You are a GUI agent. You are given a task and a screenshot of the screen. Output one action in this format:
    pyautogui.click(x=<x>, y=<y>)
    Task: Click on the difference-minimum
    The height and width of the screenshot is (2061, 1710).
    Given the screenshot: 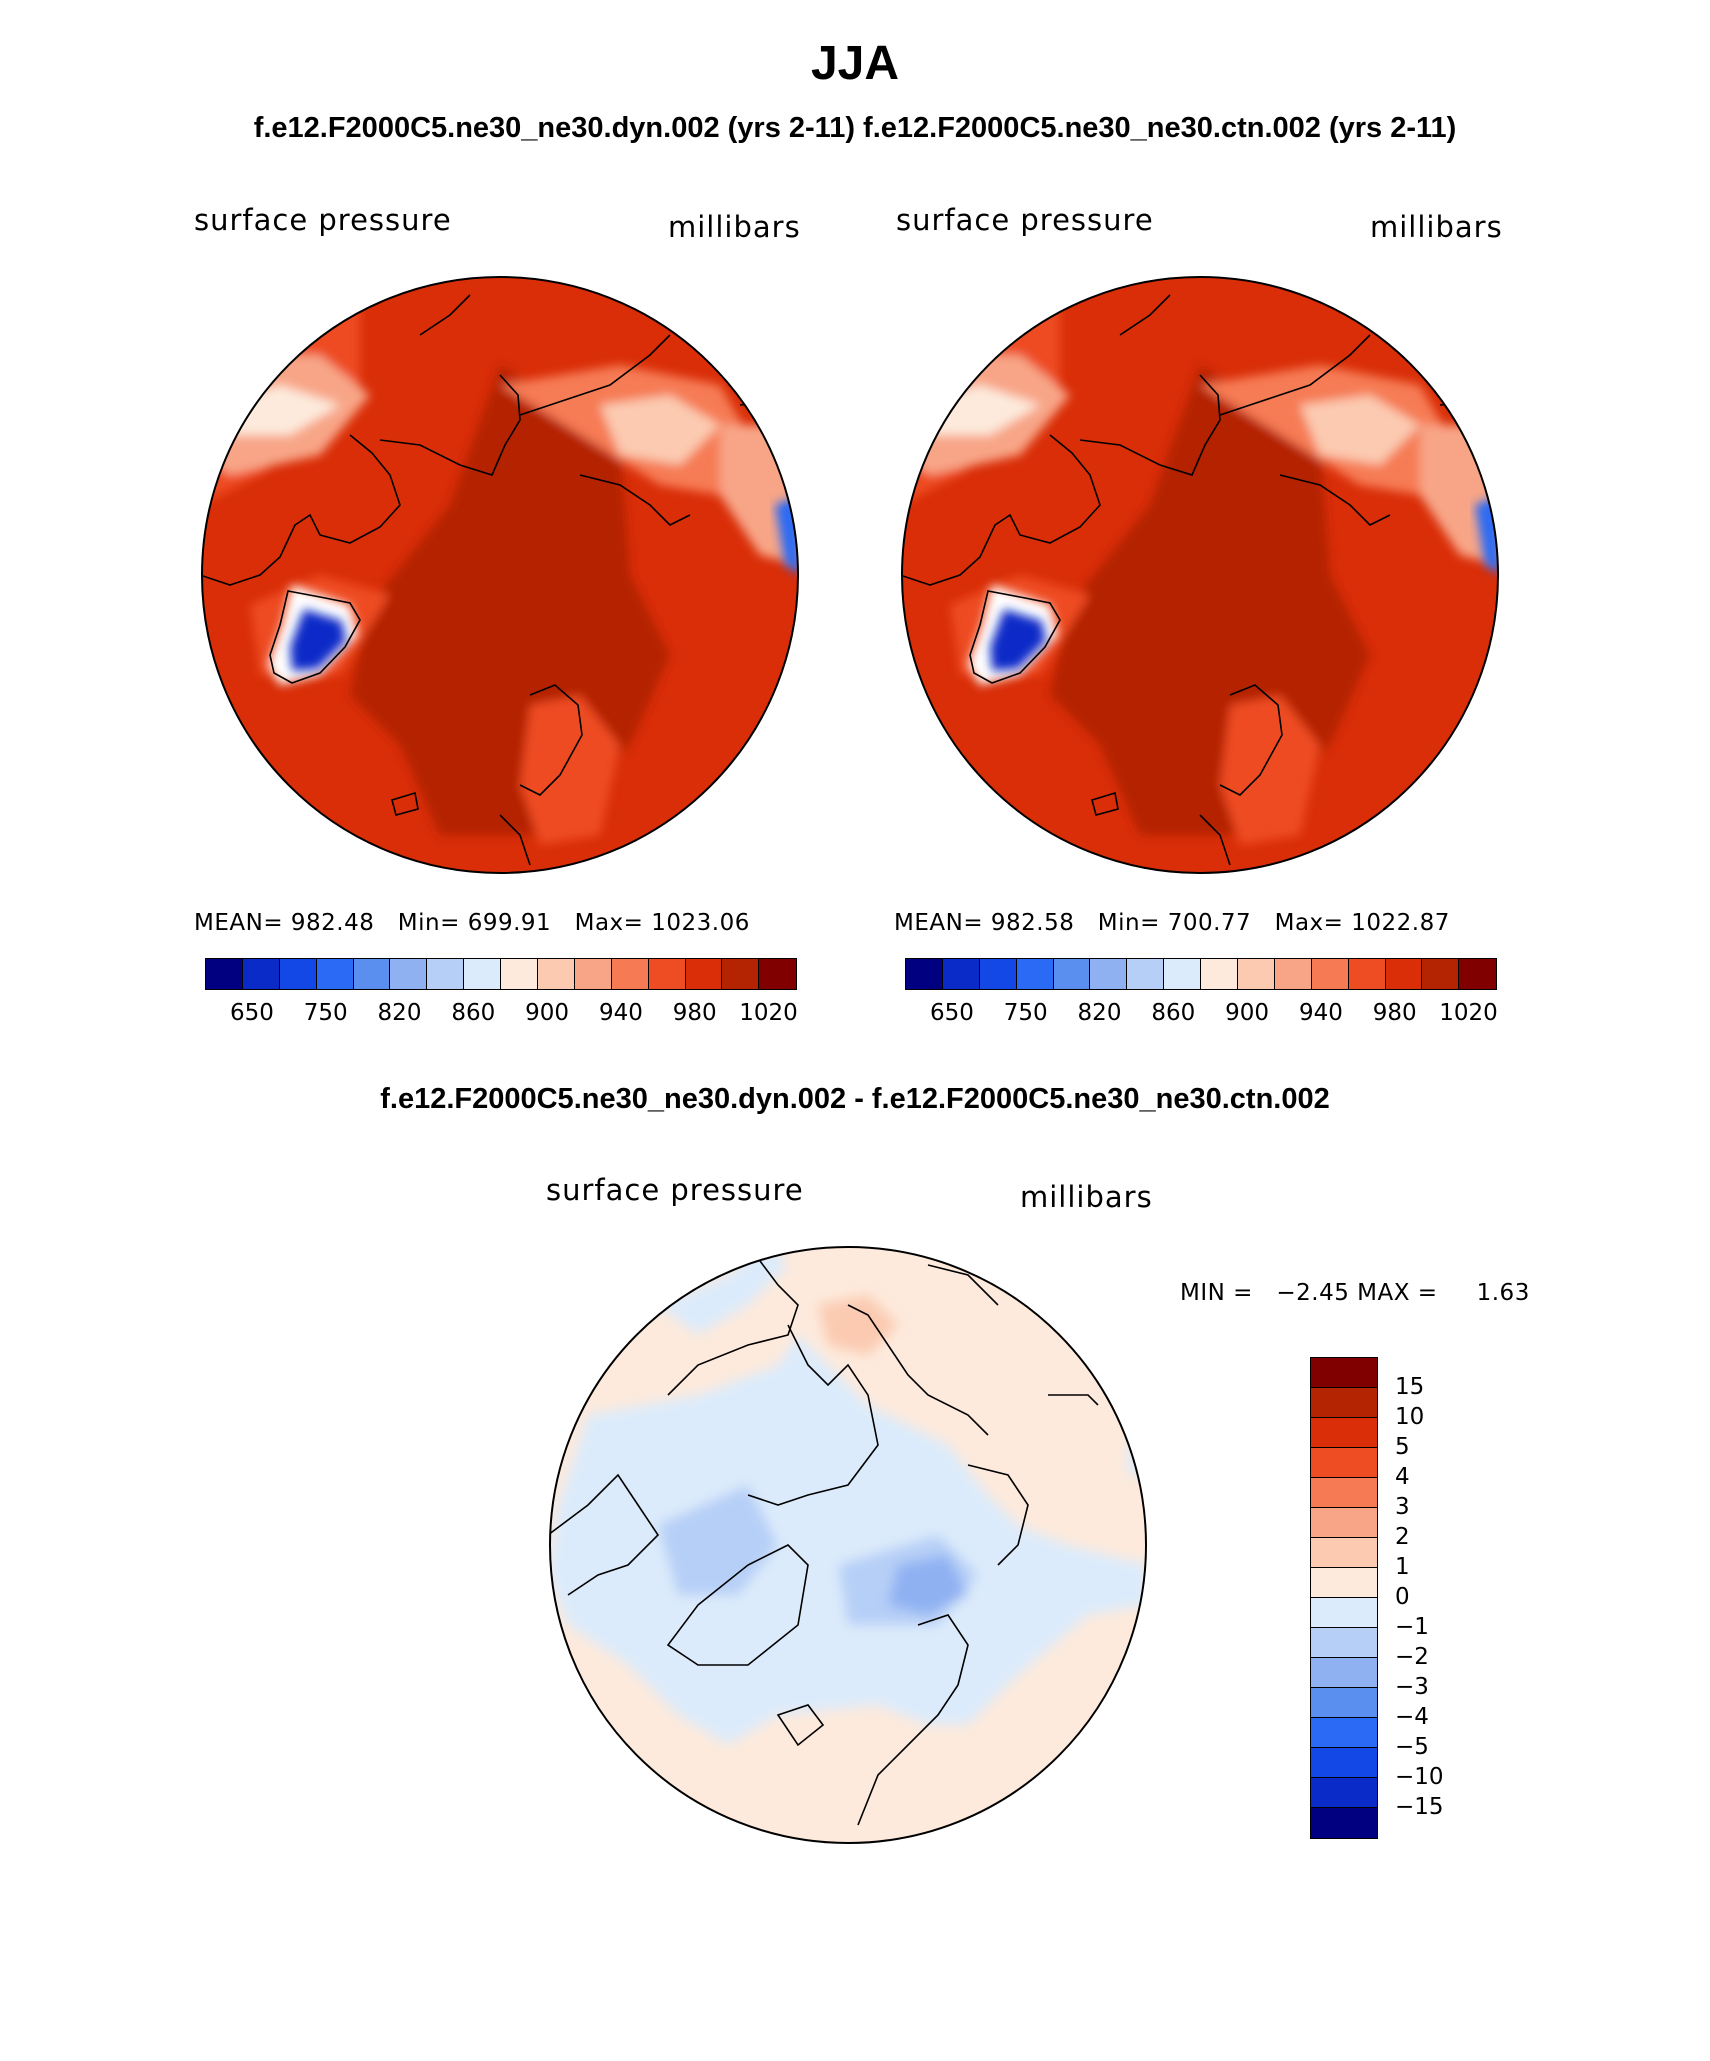 What is the action you would take?
    pyautogui.click(x=928, y=1585)
    